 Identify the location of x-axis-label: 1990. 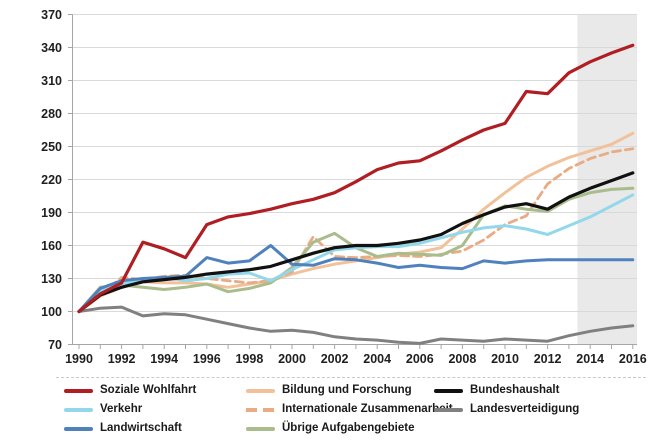
(79, 359).